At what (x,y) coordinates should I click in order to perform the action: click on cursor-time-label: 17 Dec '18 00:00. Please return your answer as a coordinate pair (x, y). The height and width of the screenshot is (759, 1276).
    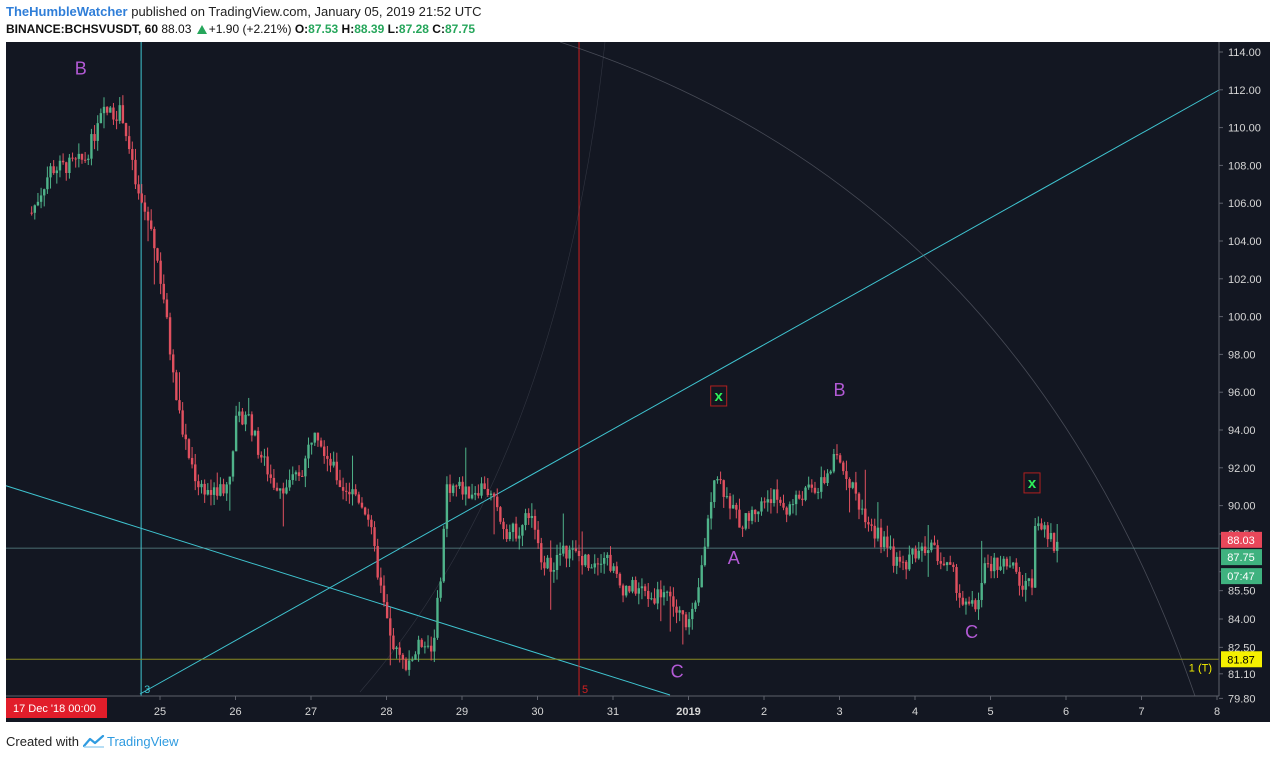
    Looking at the image, I should click on (54, 709).